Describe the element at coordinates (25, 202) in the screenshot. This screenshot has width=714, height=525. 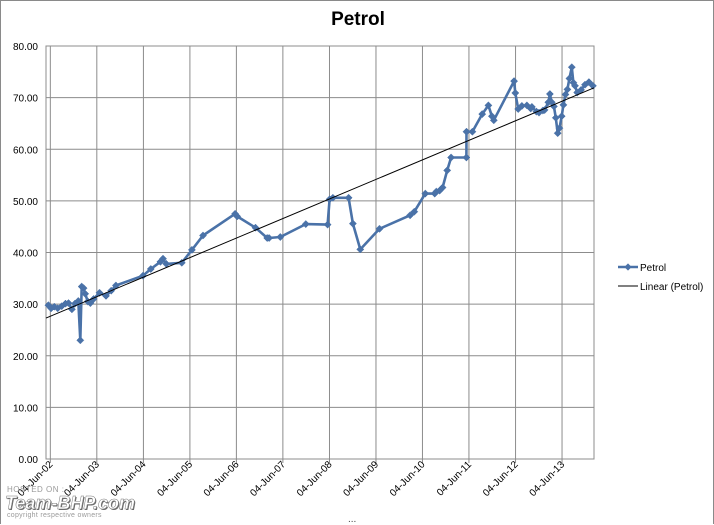
I see `y-tick-label: 50.00` at that location.